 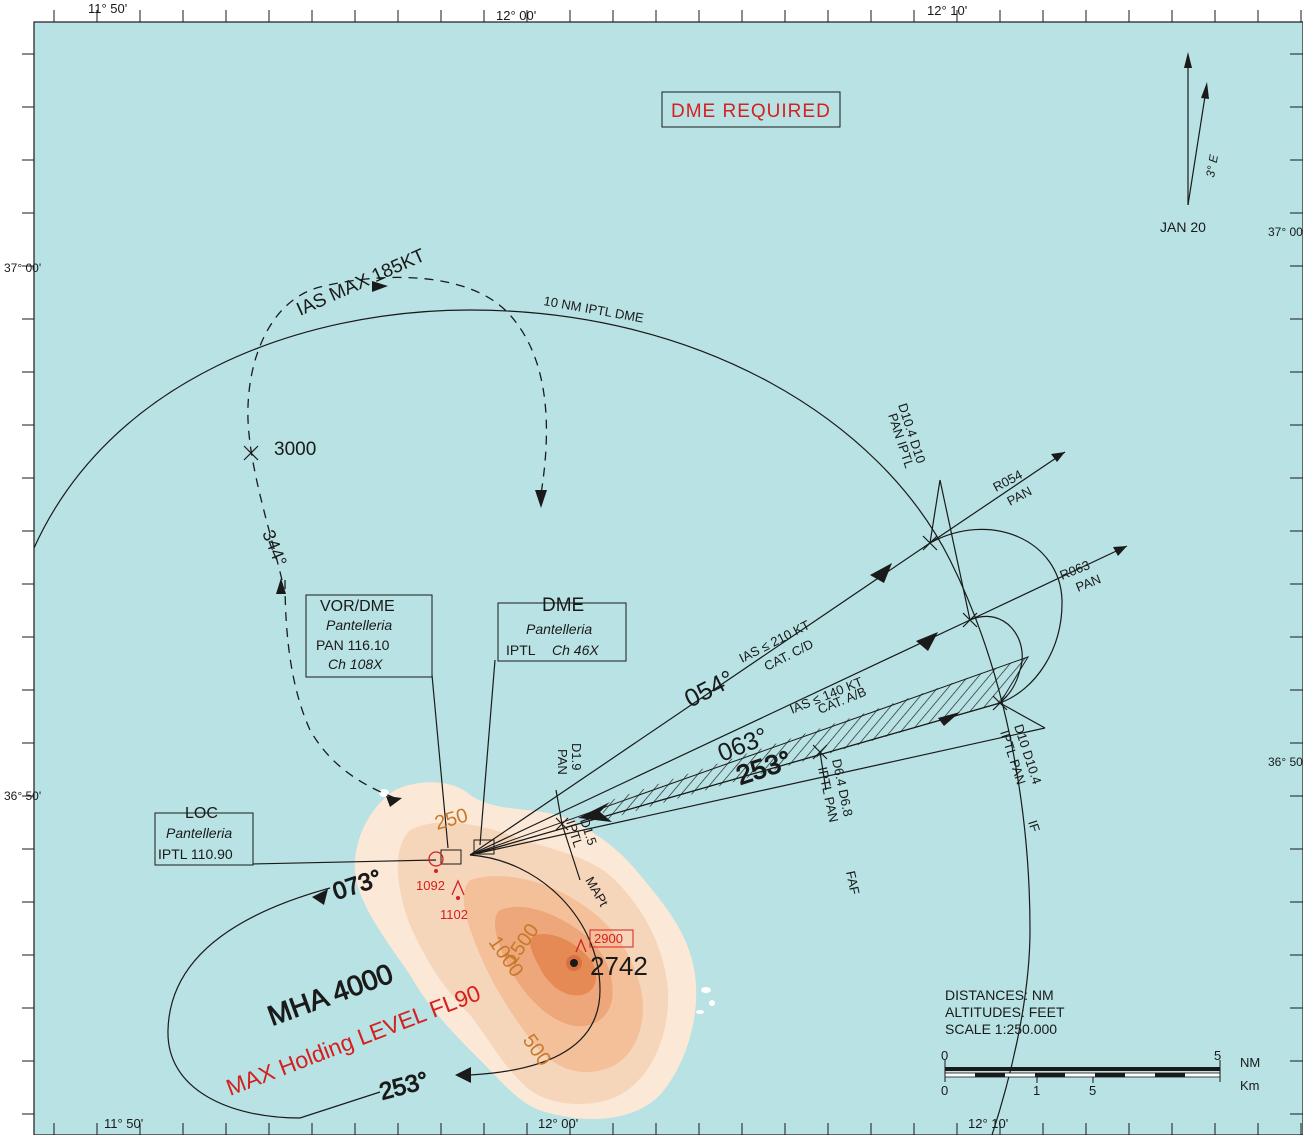 What do you see at coordinates (1285, 232) in the screenshot?
I see `lat-label-right-3700: 37° 00'` at bounding box center [1285, 232].